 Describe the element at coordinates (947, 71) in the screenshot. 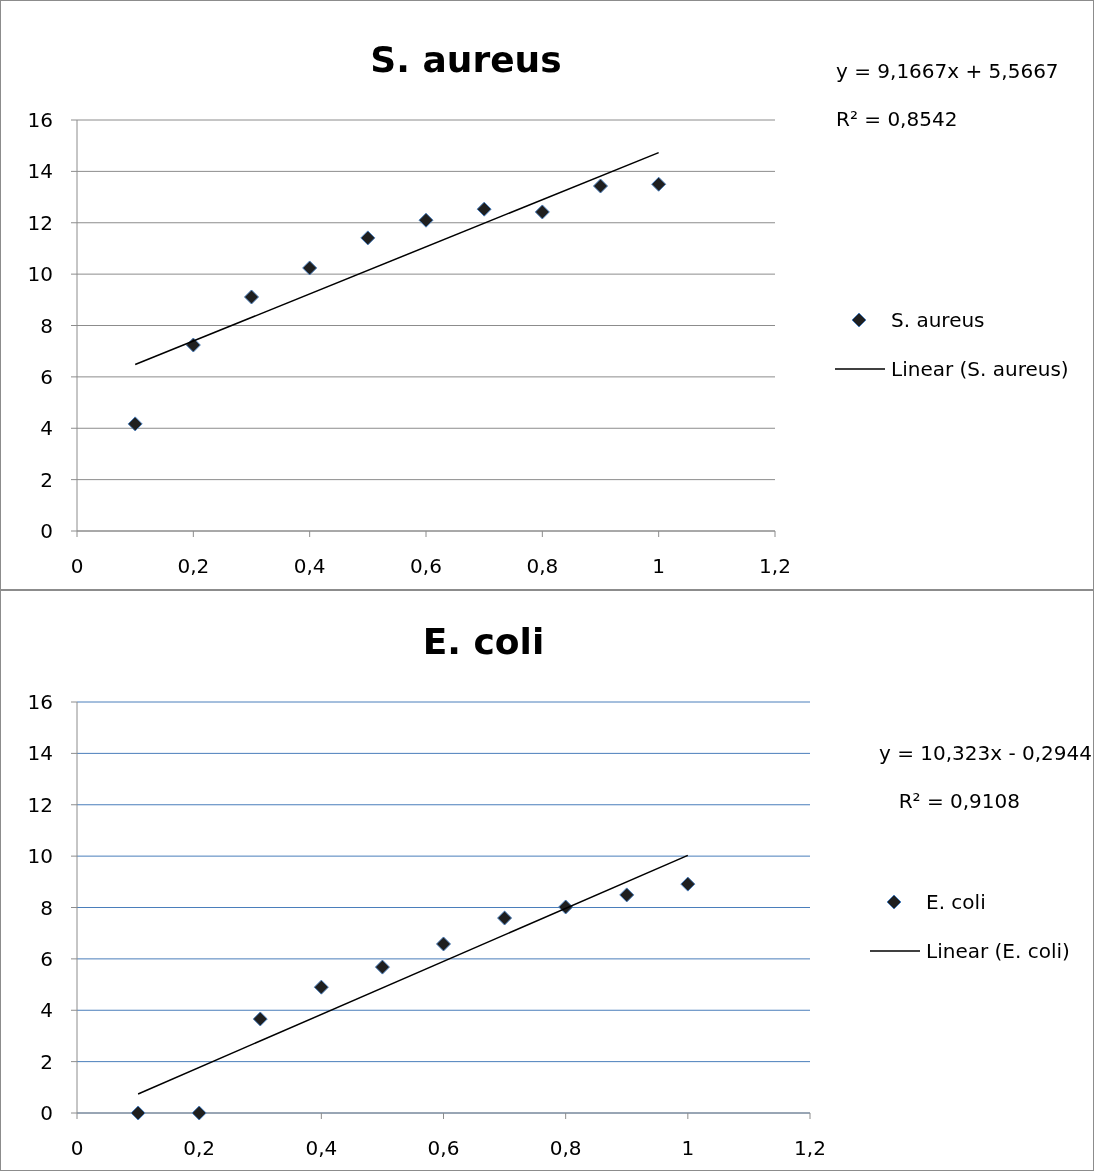

I see `text: y = 9,1667x + 5,5667` at that location.